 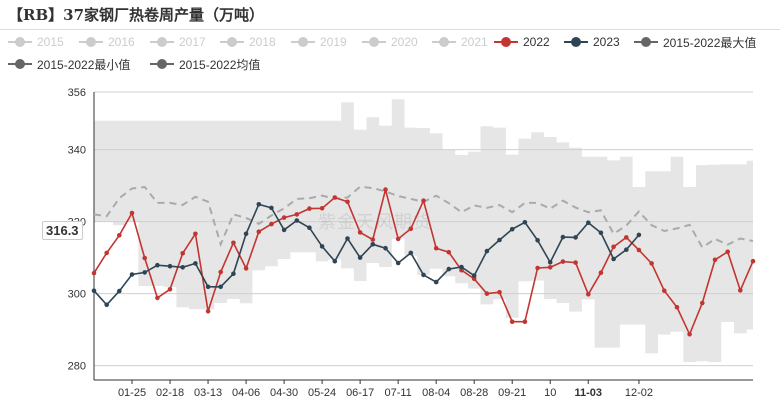 I want to click on legend-item-2020: 2020, so click(x=390, y=42).